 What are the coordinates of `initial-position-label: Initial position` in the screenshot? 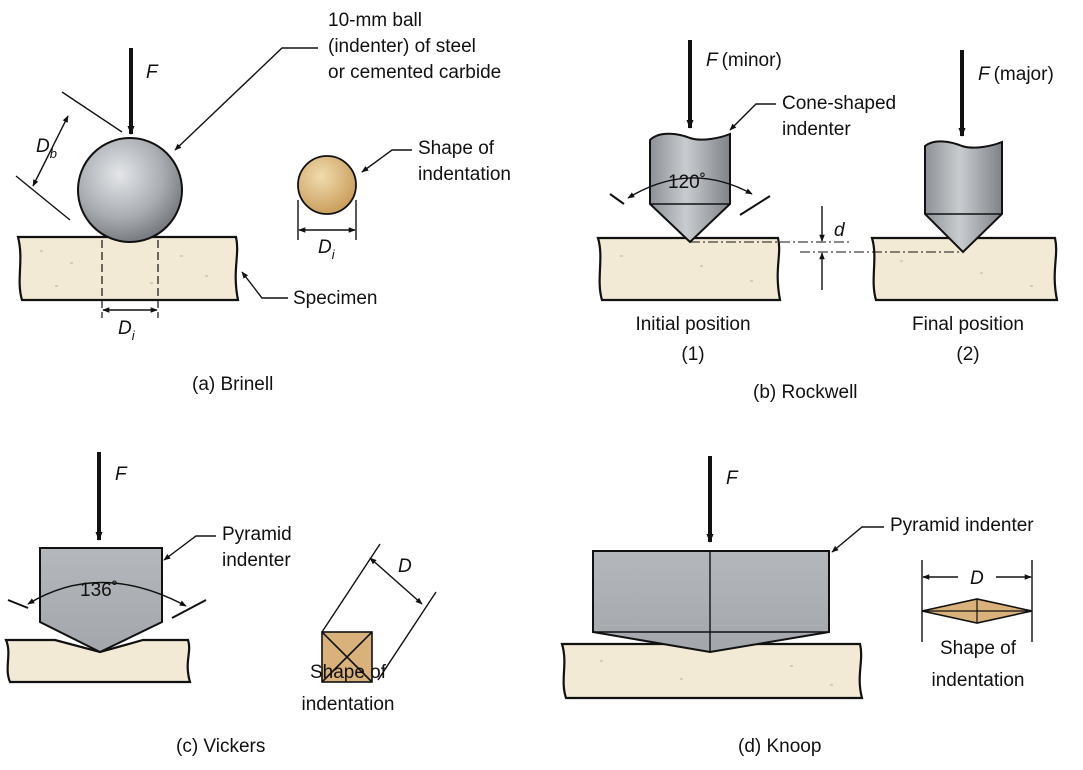 It's located at (692, 324).